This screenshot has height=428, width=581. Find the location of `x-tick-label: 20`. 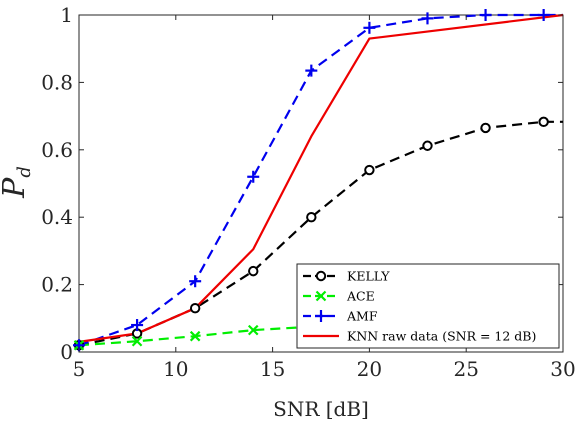

x-tick-label: 20 is located at coordinates (369, 369).